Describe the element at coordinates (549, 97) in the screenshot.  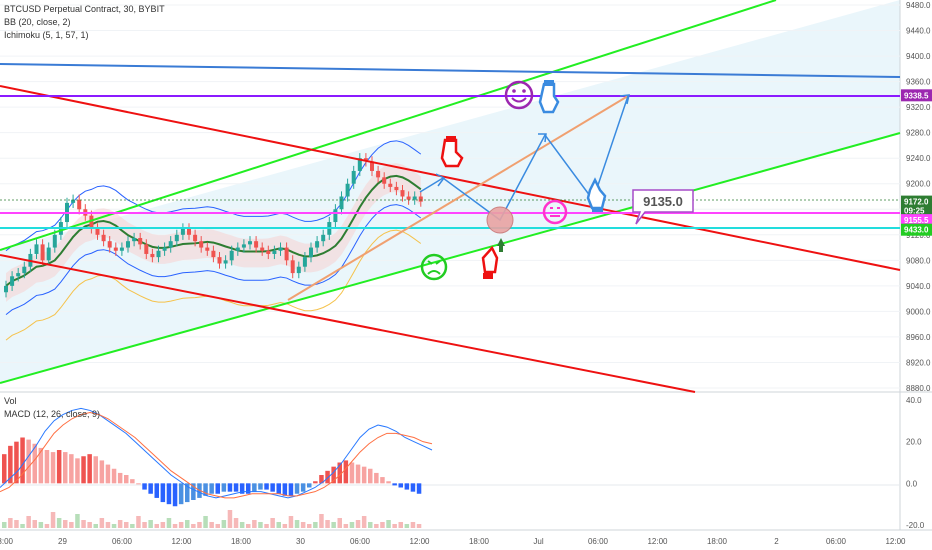
I see `hand-pointing-down-blue-icon` at that location.